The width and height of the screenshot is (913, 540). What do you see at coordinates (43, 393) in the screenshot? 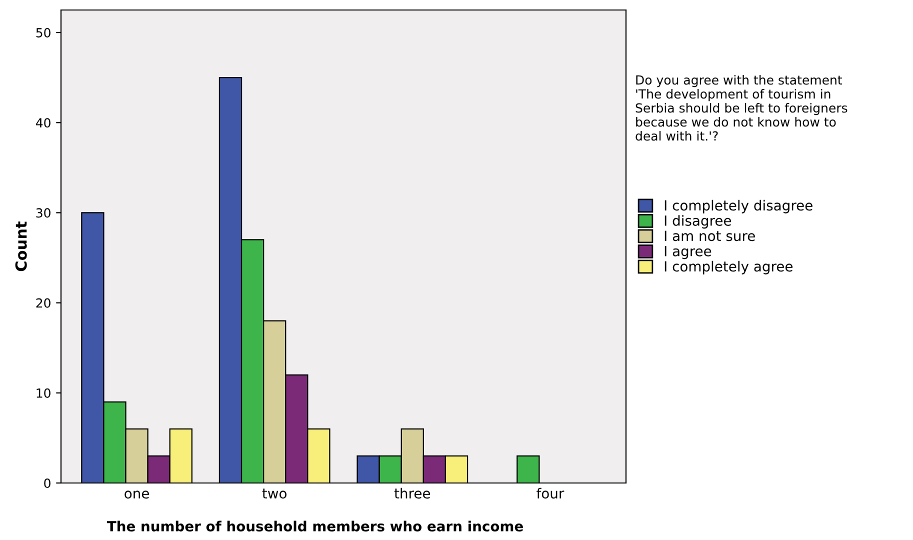
I see `y-tick-label: 10` at bounding box center [43, 393].